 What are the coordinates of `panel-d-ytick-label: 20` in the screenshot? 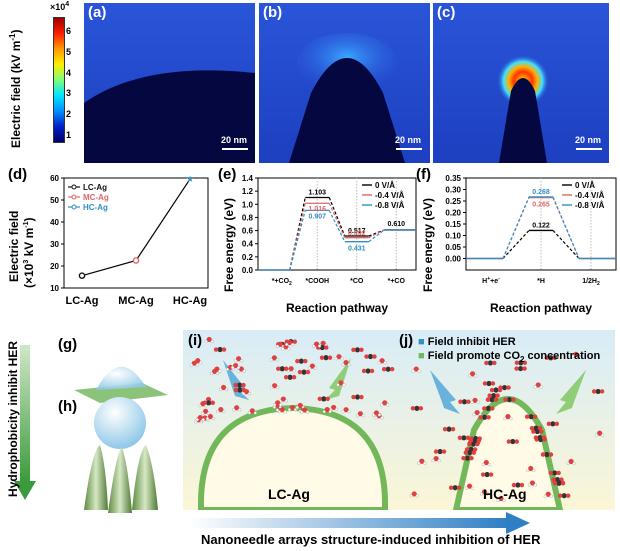 It's located at (54, 266).